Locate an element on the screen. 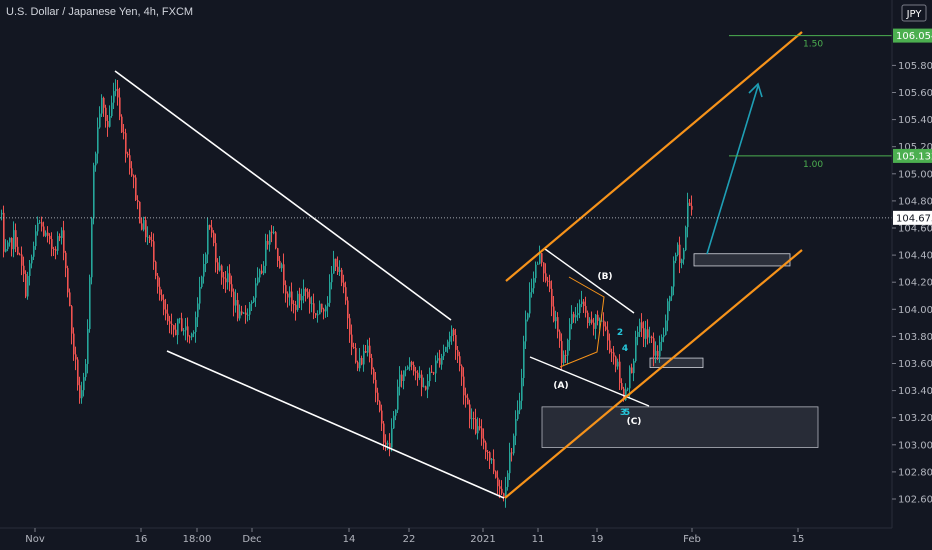 This screenshot has width=932, height=550. channel-upper-line is located at coordinates (654, 156).